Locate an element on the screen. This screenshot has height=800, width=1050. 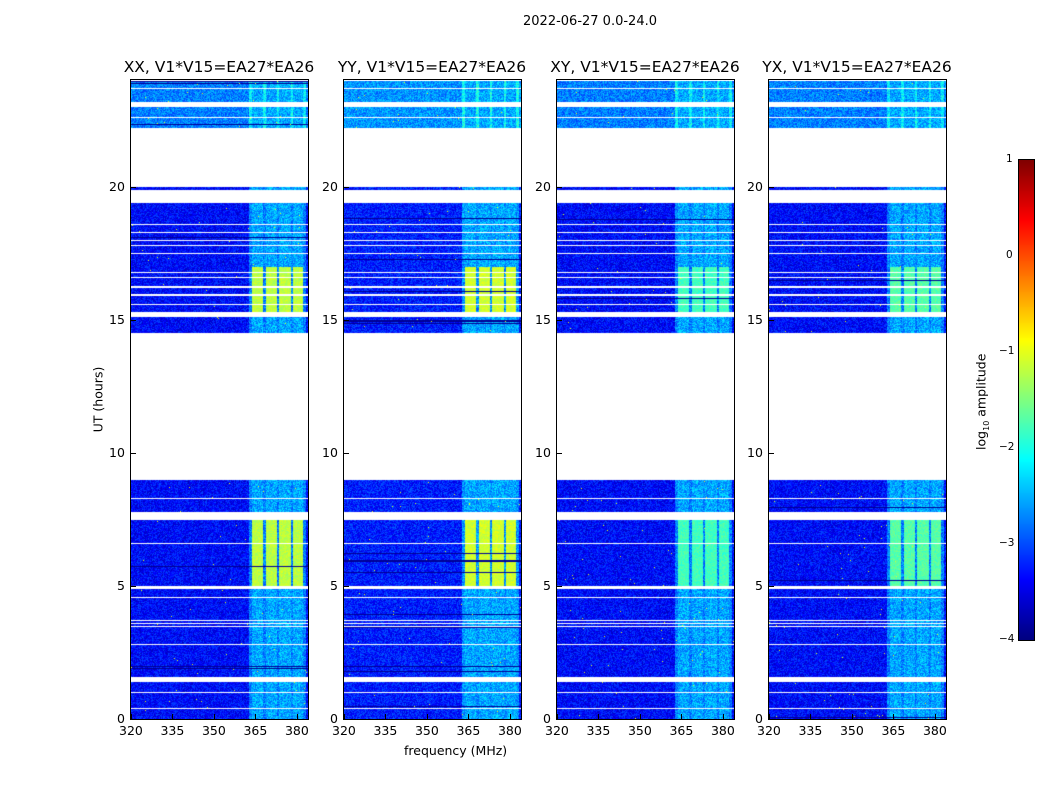
colorbar-tick-label: 1 is located at coordinates (1009, 159).